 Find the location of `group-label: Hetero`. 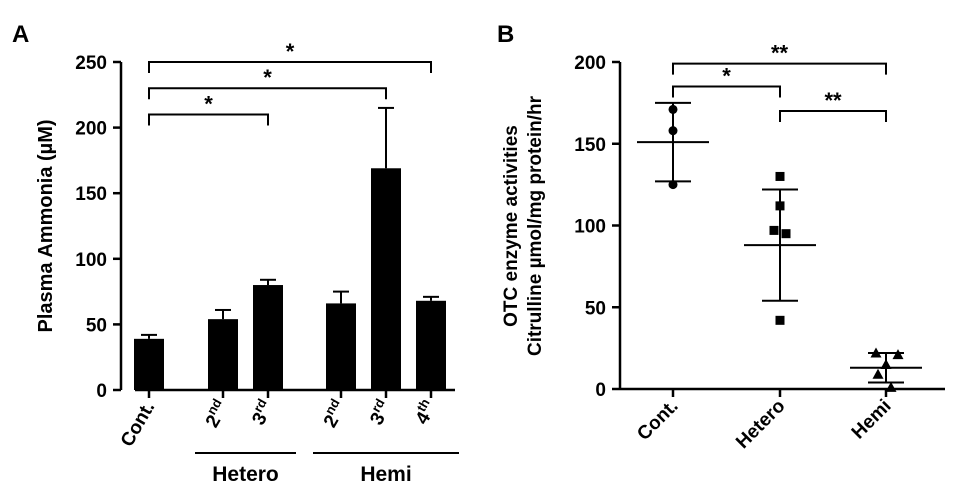

group-label: Hetero is located at coordinates (245, 474).